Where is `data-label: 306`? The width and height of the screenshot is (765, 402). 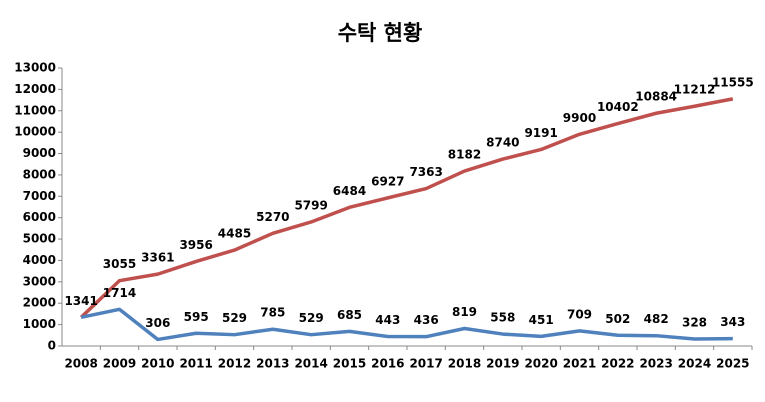
data-label: 306 is located at coordinates (157, 323).